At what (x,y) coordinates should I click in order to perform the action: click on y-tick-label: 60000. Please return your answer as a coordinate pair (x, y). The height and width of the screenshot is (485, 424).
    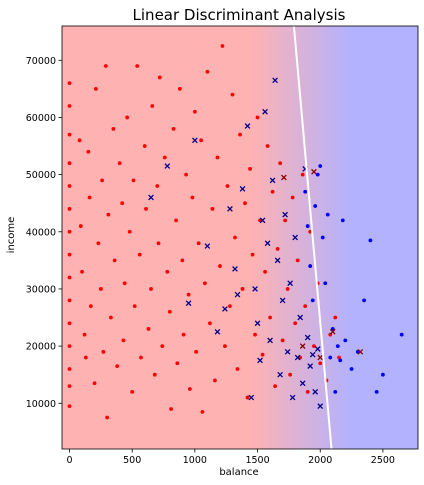
    Looking at the image, I should click on (41, 118).